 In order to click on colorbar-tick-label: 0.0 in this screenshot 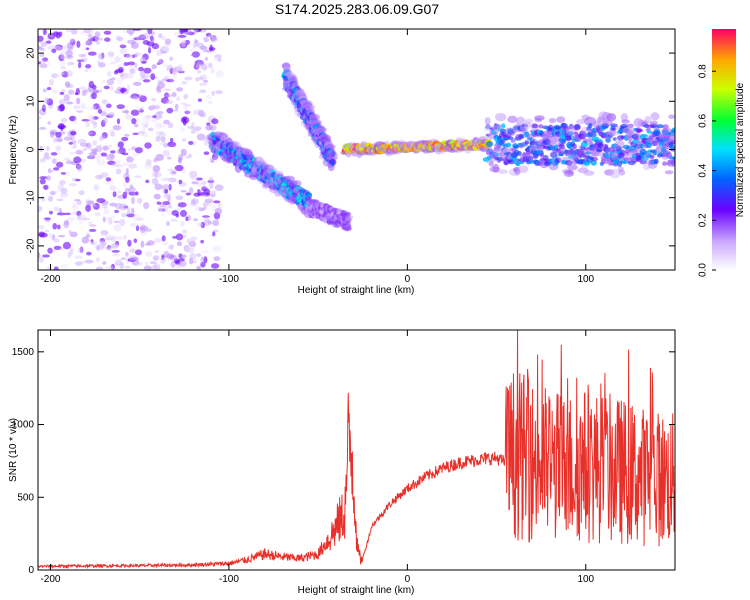, I will do `click(703, 270)`.